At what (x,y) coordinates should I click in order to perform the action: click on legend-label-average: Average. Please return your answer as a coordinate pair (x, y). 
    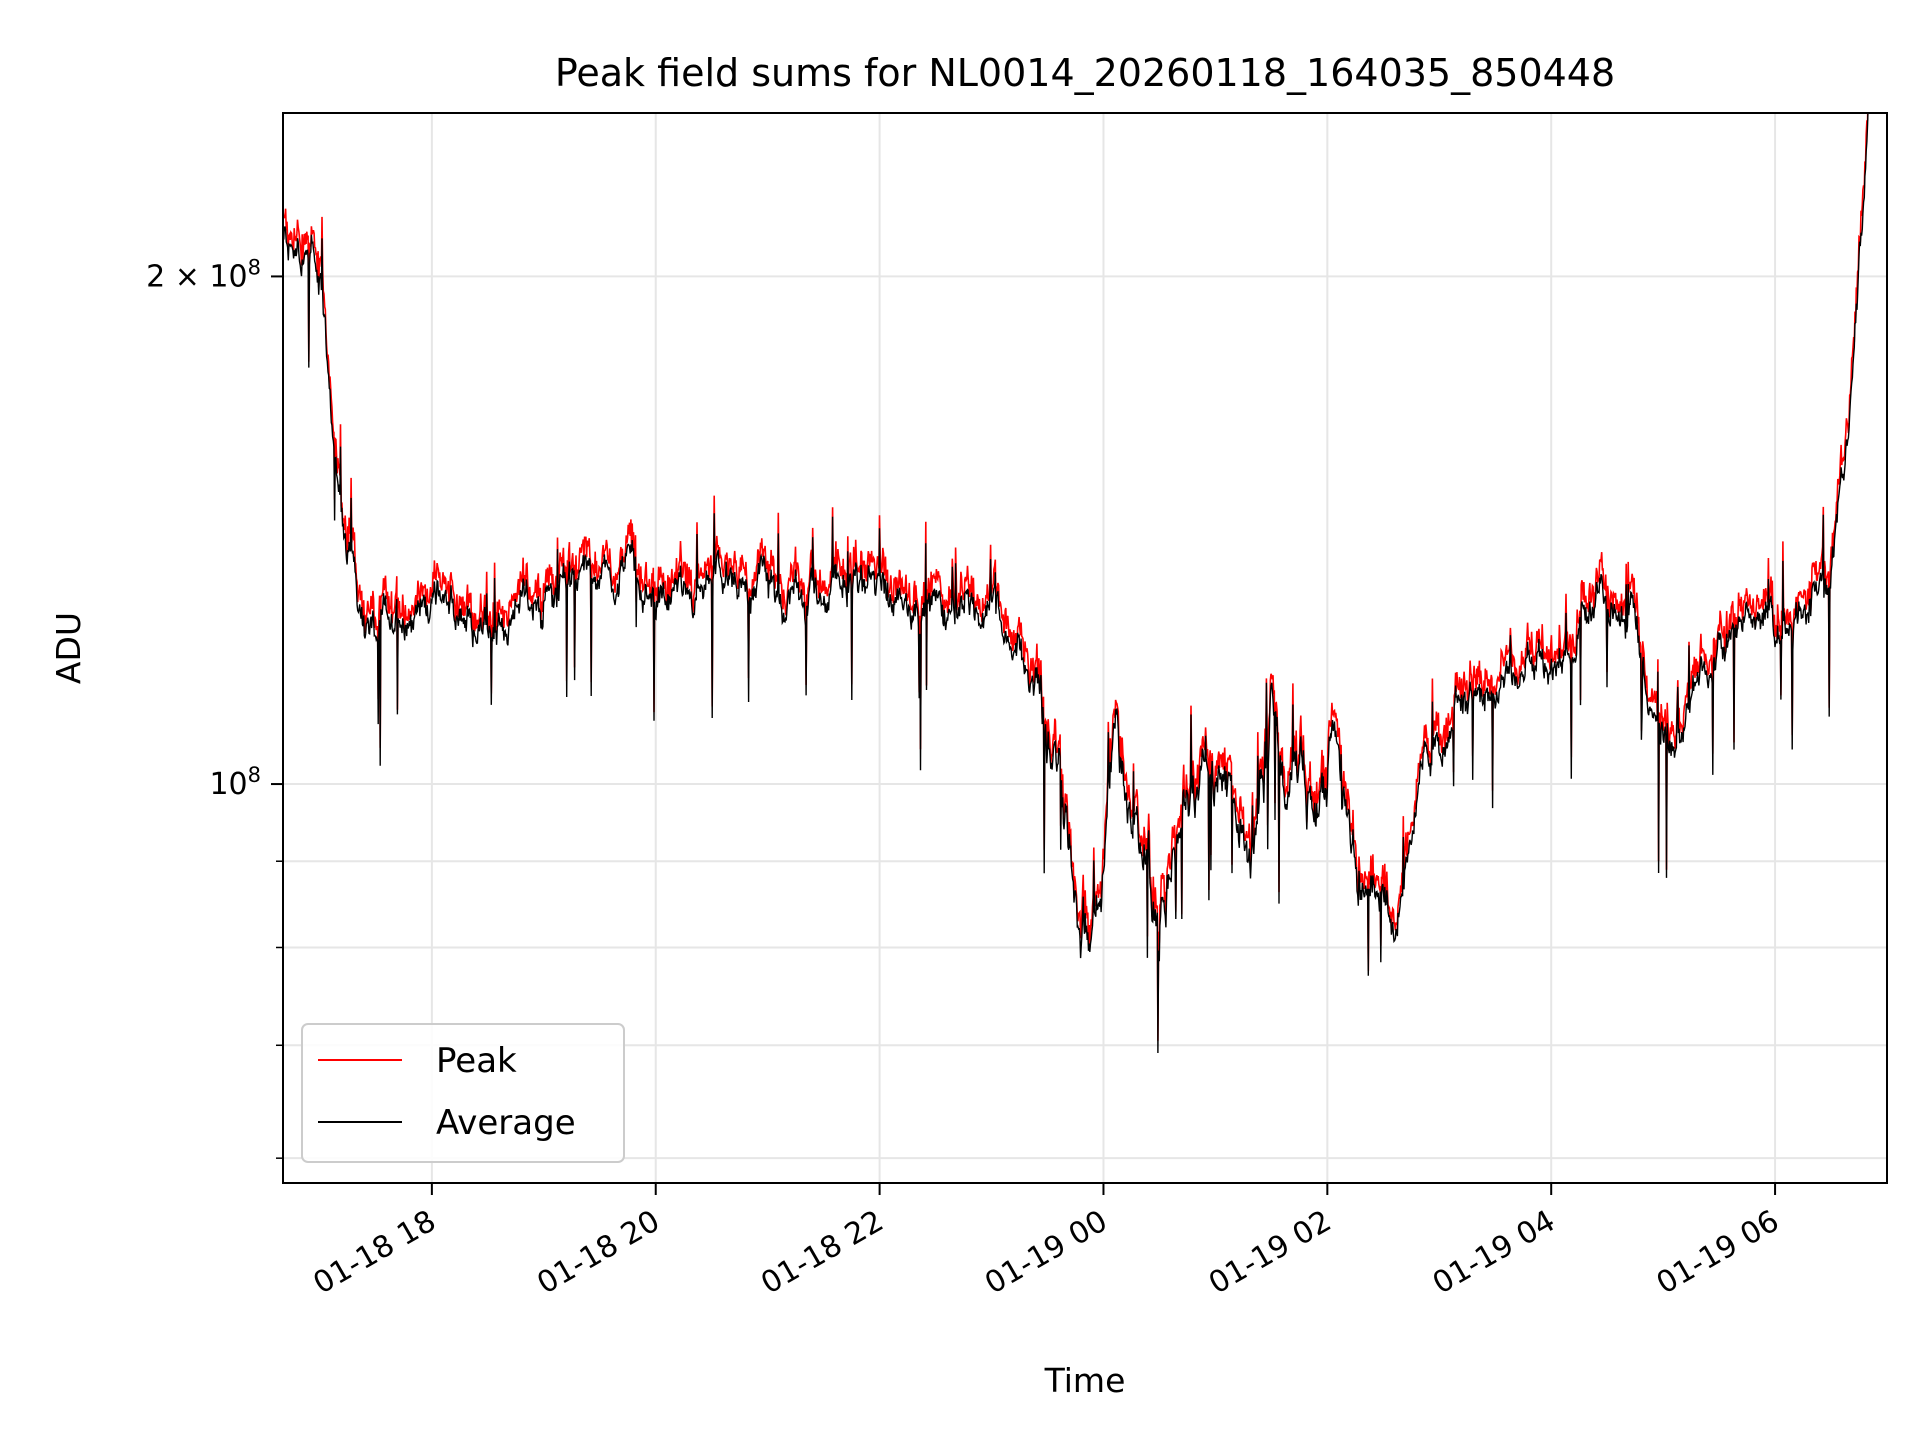
    Looking at the image, I should click on (506, 1123).